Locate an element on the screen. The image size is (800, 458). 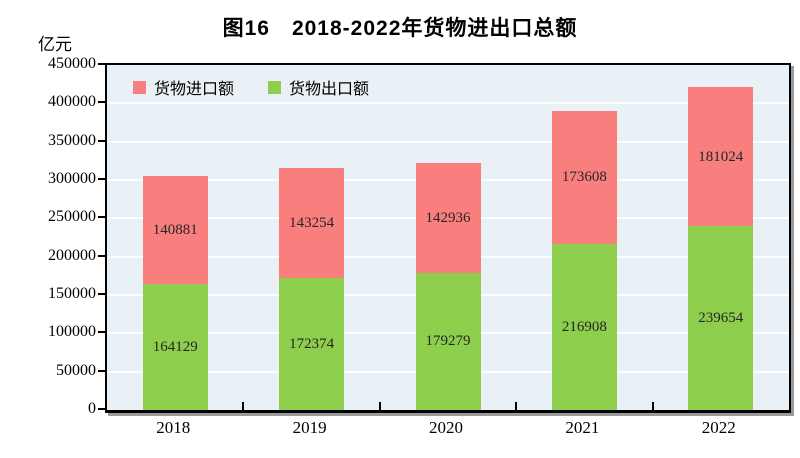
y-tick-label-100000: 100000 is located at coordinates (72, 332).